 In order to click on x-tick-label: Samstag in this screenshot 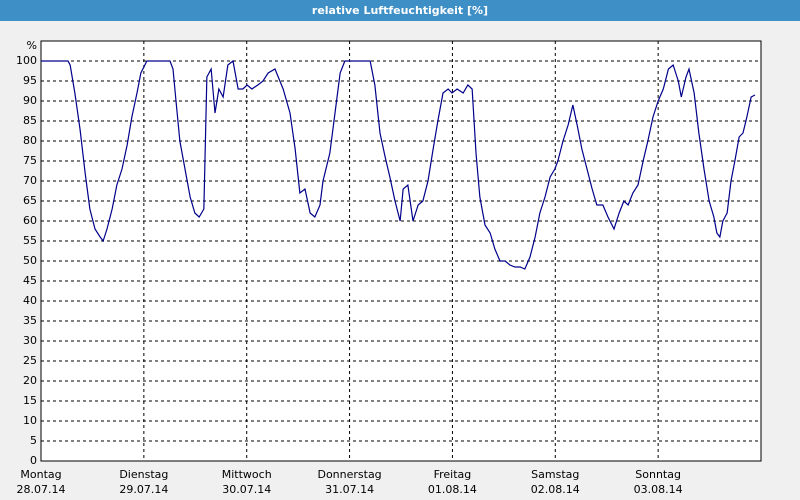, I will do `click(555, 474)`.